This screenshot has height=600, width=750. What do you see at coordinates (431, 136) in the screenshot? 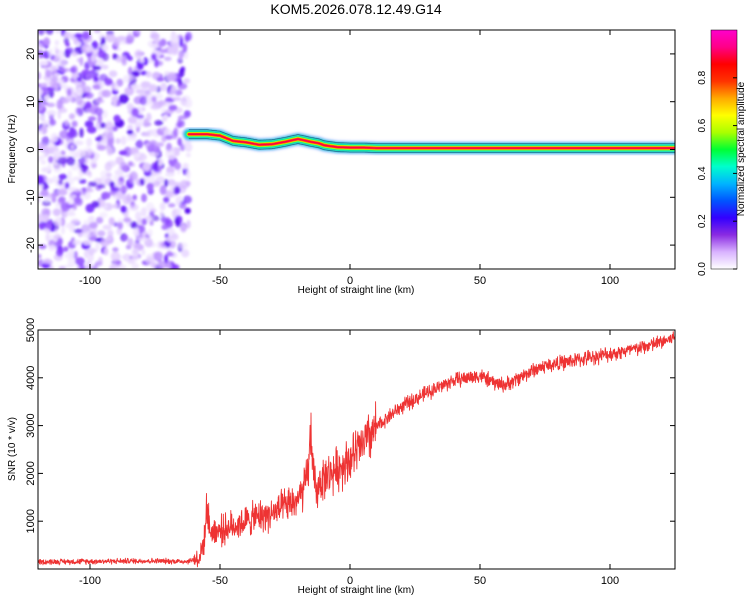
I see `ridge-edge-upper` at bounding box center [431, 136].